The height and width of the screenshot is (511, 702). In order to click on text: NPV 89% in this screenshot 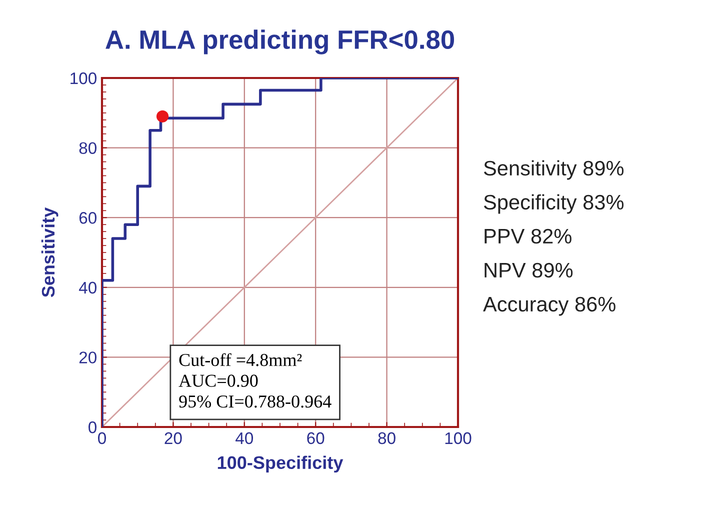, I will do `click(528, 270)`.